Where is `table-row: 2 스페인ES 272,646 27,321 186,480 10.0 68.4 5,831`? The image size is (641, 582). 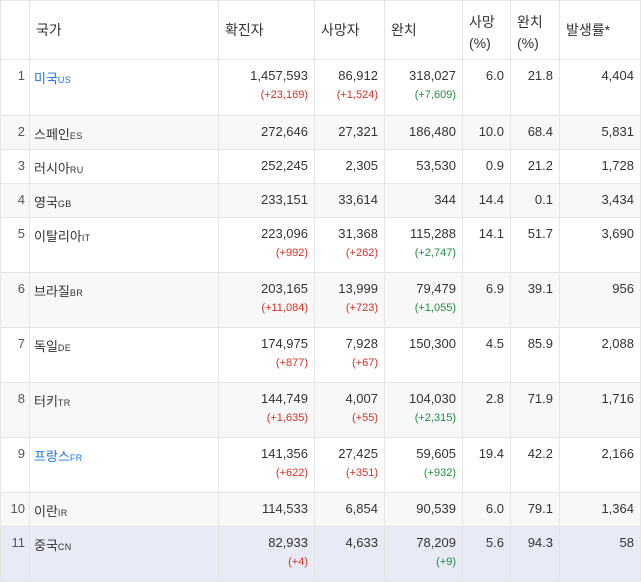
table-row: 2 스페인ES 272,646 27,321 186,480 10.0 68.4 5,831 is located at coordinates (320, 132).